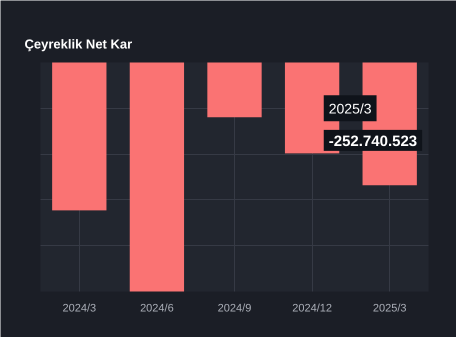 The height and width of the screenshot is (337, 456). Describe the element at coordinates (235, 308) in the screenshot. I see `x-tick-label: 2024/9` at that location.